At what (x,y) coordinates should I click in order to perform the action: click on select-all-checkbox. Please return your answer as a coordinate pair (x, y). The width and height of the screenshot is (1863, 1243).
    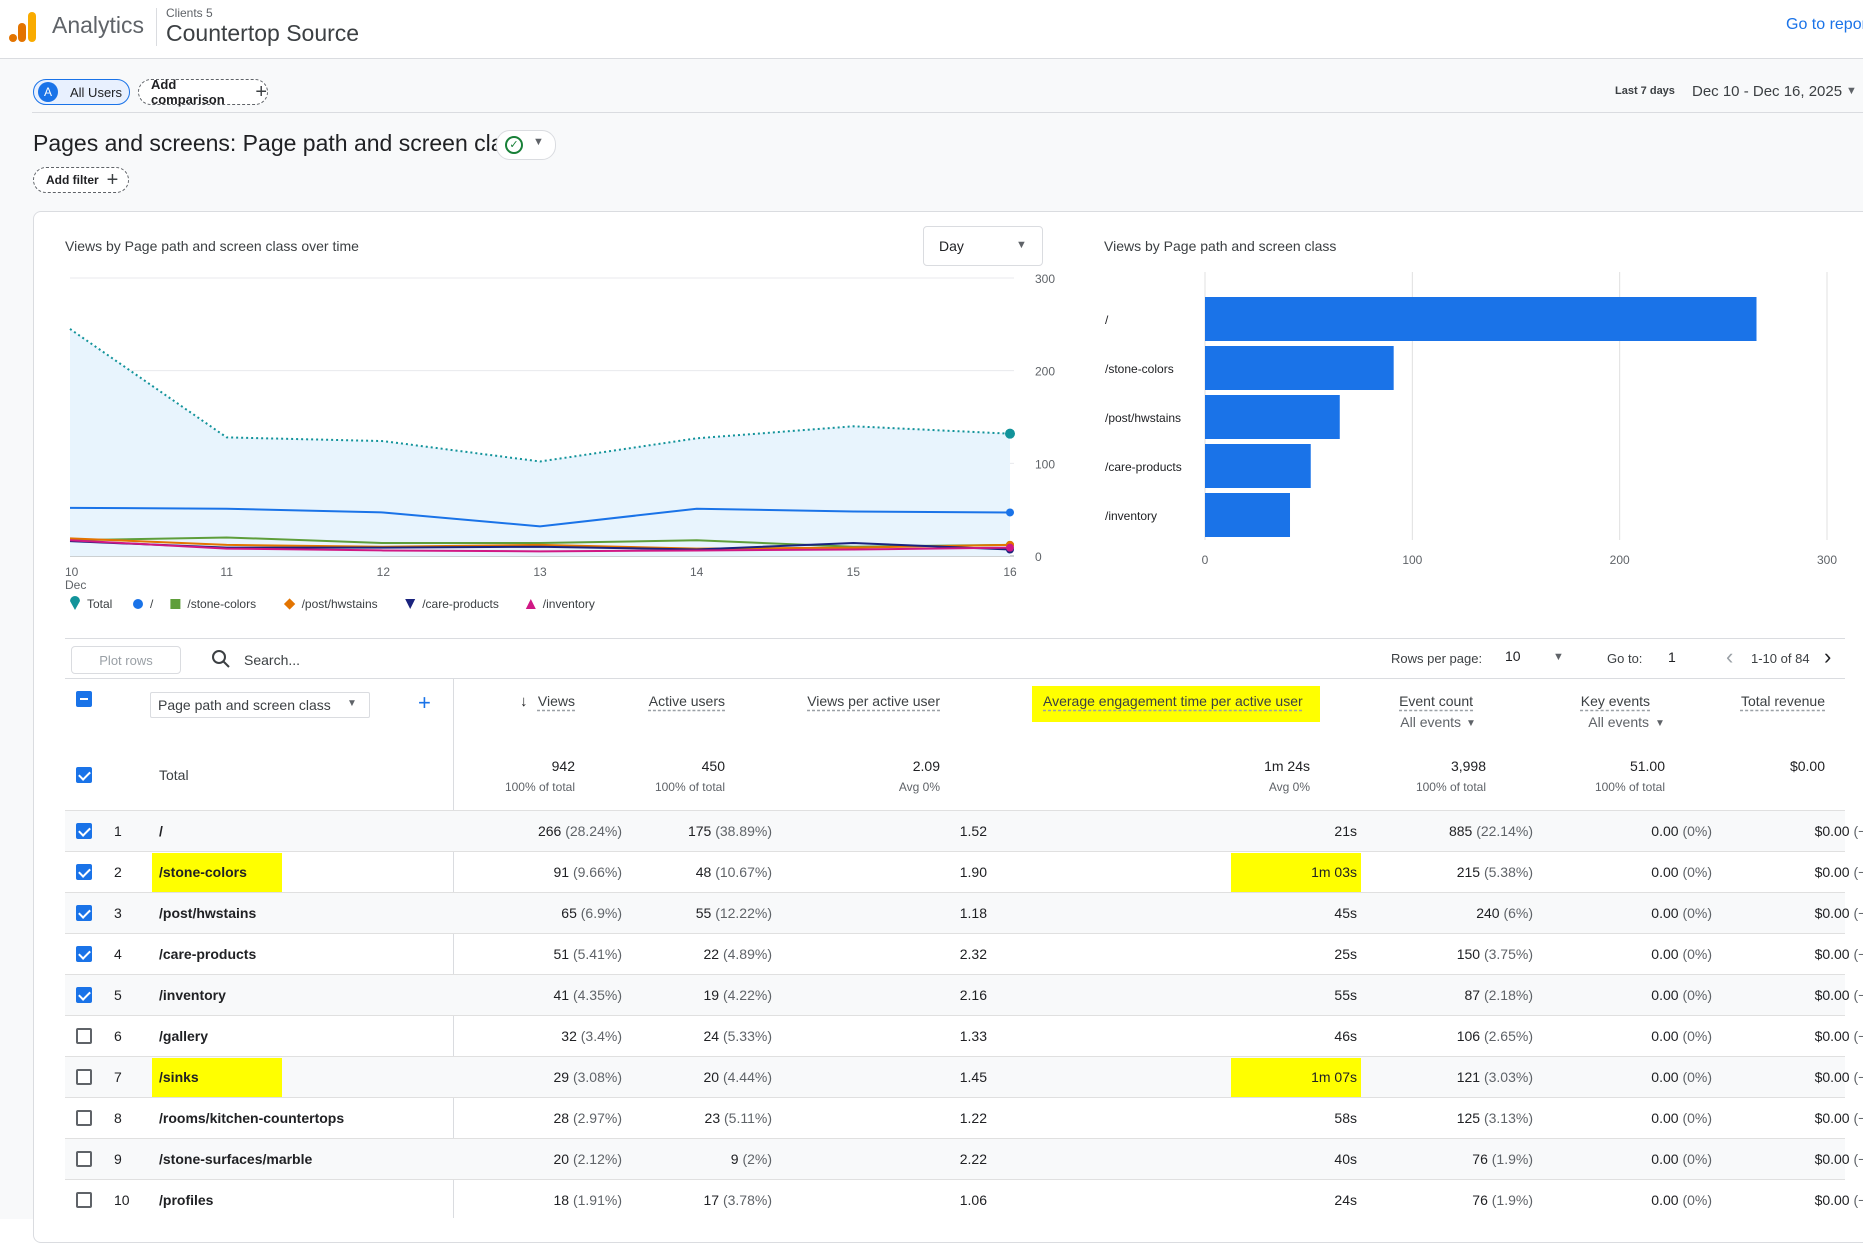
    Looking at the image, I should click on (84, 699).